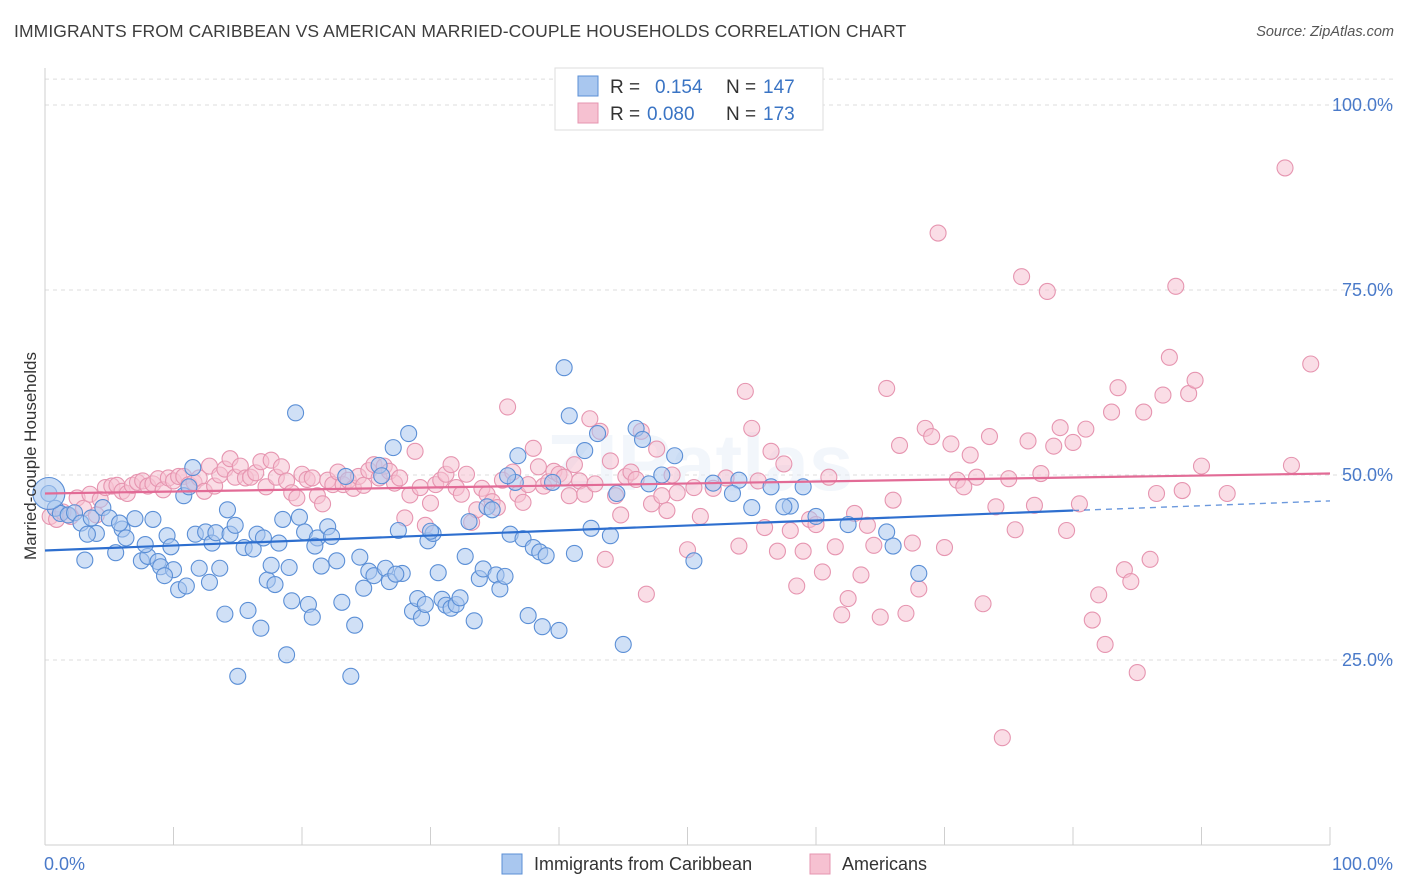  I want to click on bottom-legend-swatch-caribbean, so click(512, 864).